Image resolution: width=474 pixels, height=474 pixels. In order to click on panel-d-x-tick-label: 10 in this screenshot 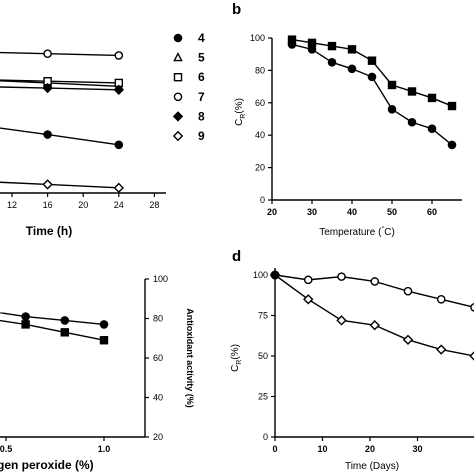, I will do `click(322, 449)`.